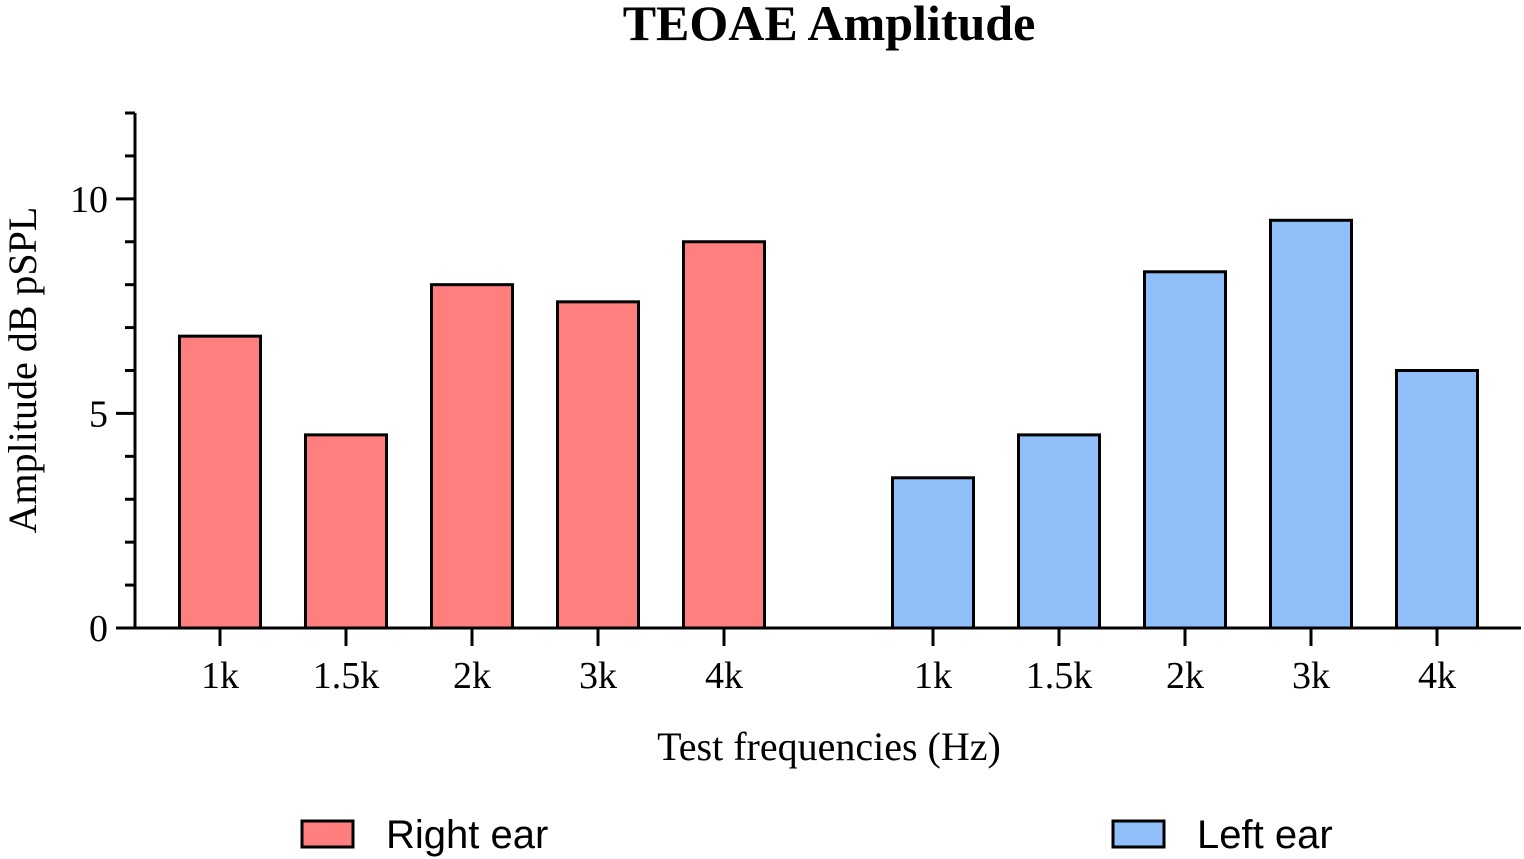 The height and width of the screenshot is (859, 1524). I want to click on bar-right-ear-2k, so click(472, 456).